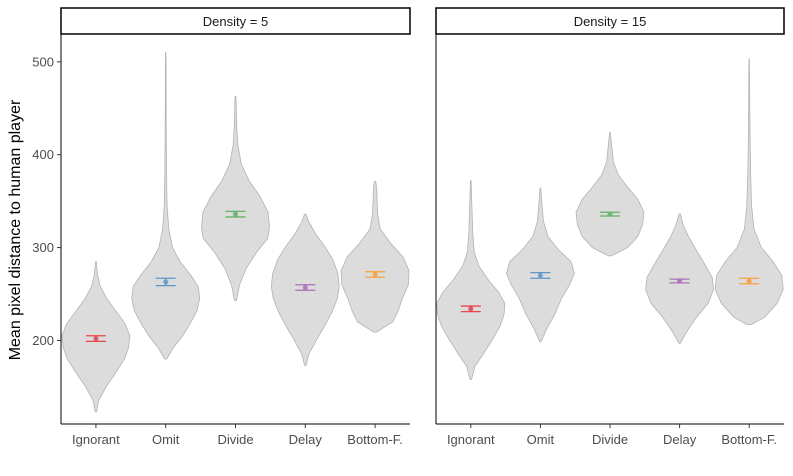 This screenshot has height=476, width=793. What do you see at coordinates (43, 247) in the screenshot?
I see `y-tick-label: 300` at bounding box center [43, 247].